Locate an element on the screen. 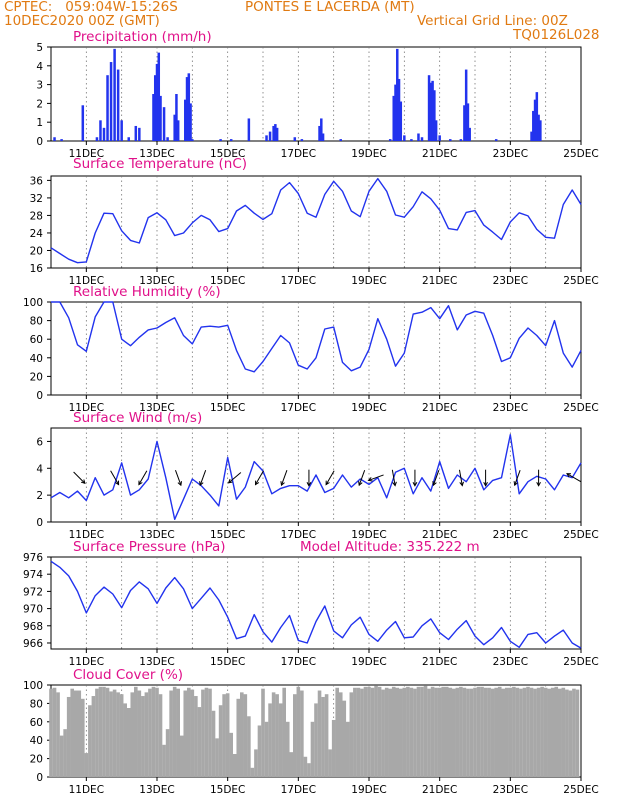 This screenshot has width=618, height=800. cloud-ytick-label: 80 is located at coordinates (36, 704).